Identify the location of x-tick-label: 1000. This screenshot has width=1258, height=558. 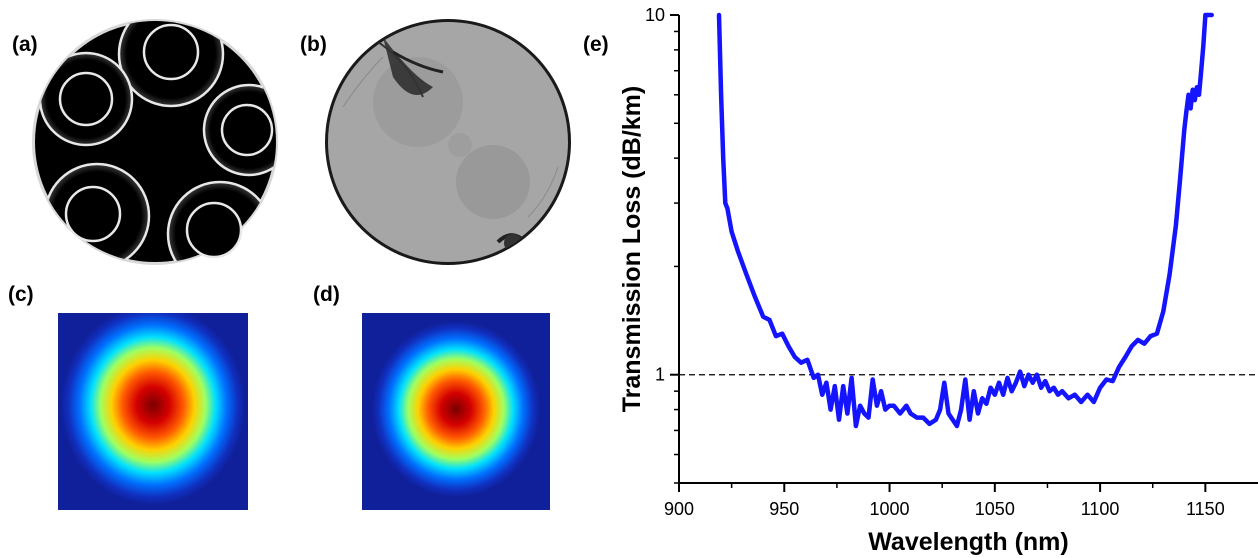
(890, 509).